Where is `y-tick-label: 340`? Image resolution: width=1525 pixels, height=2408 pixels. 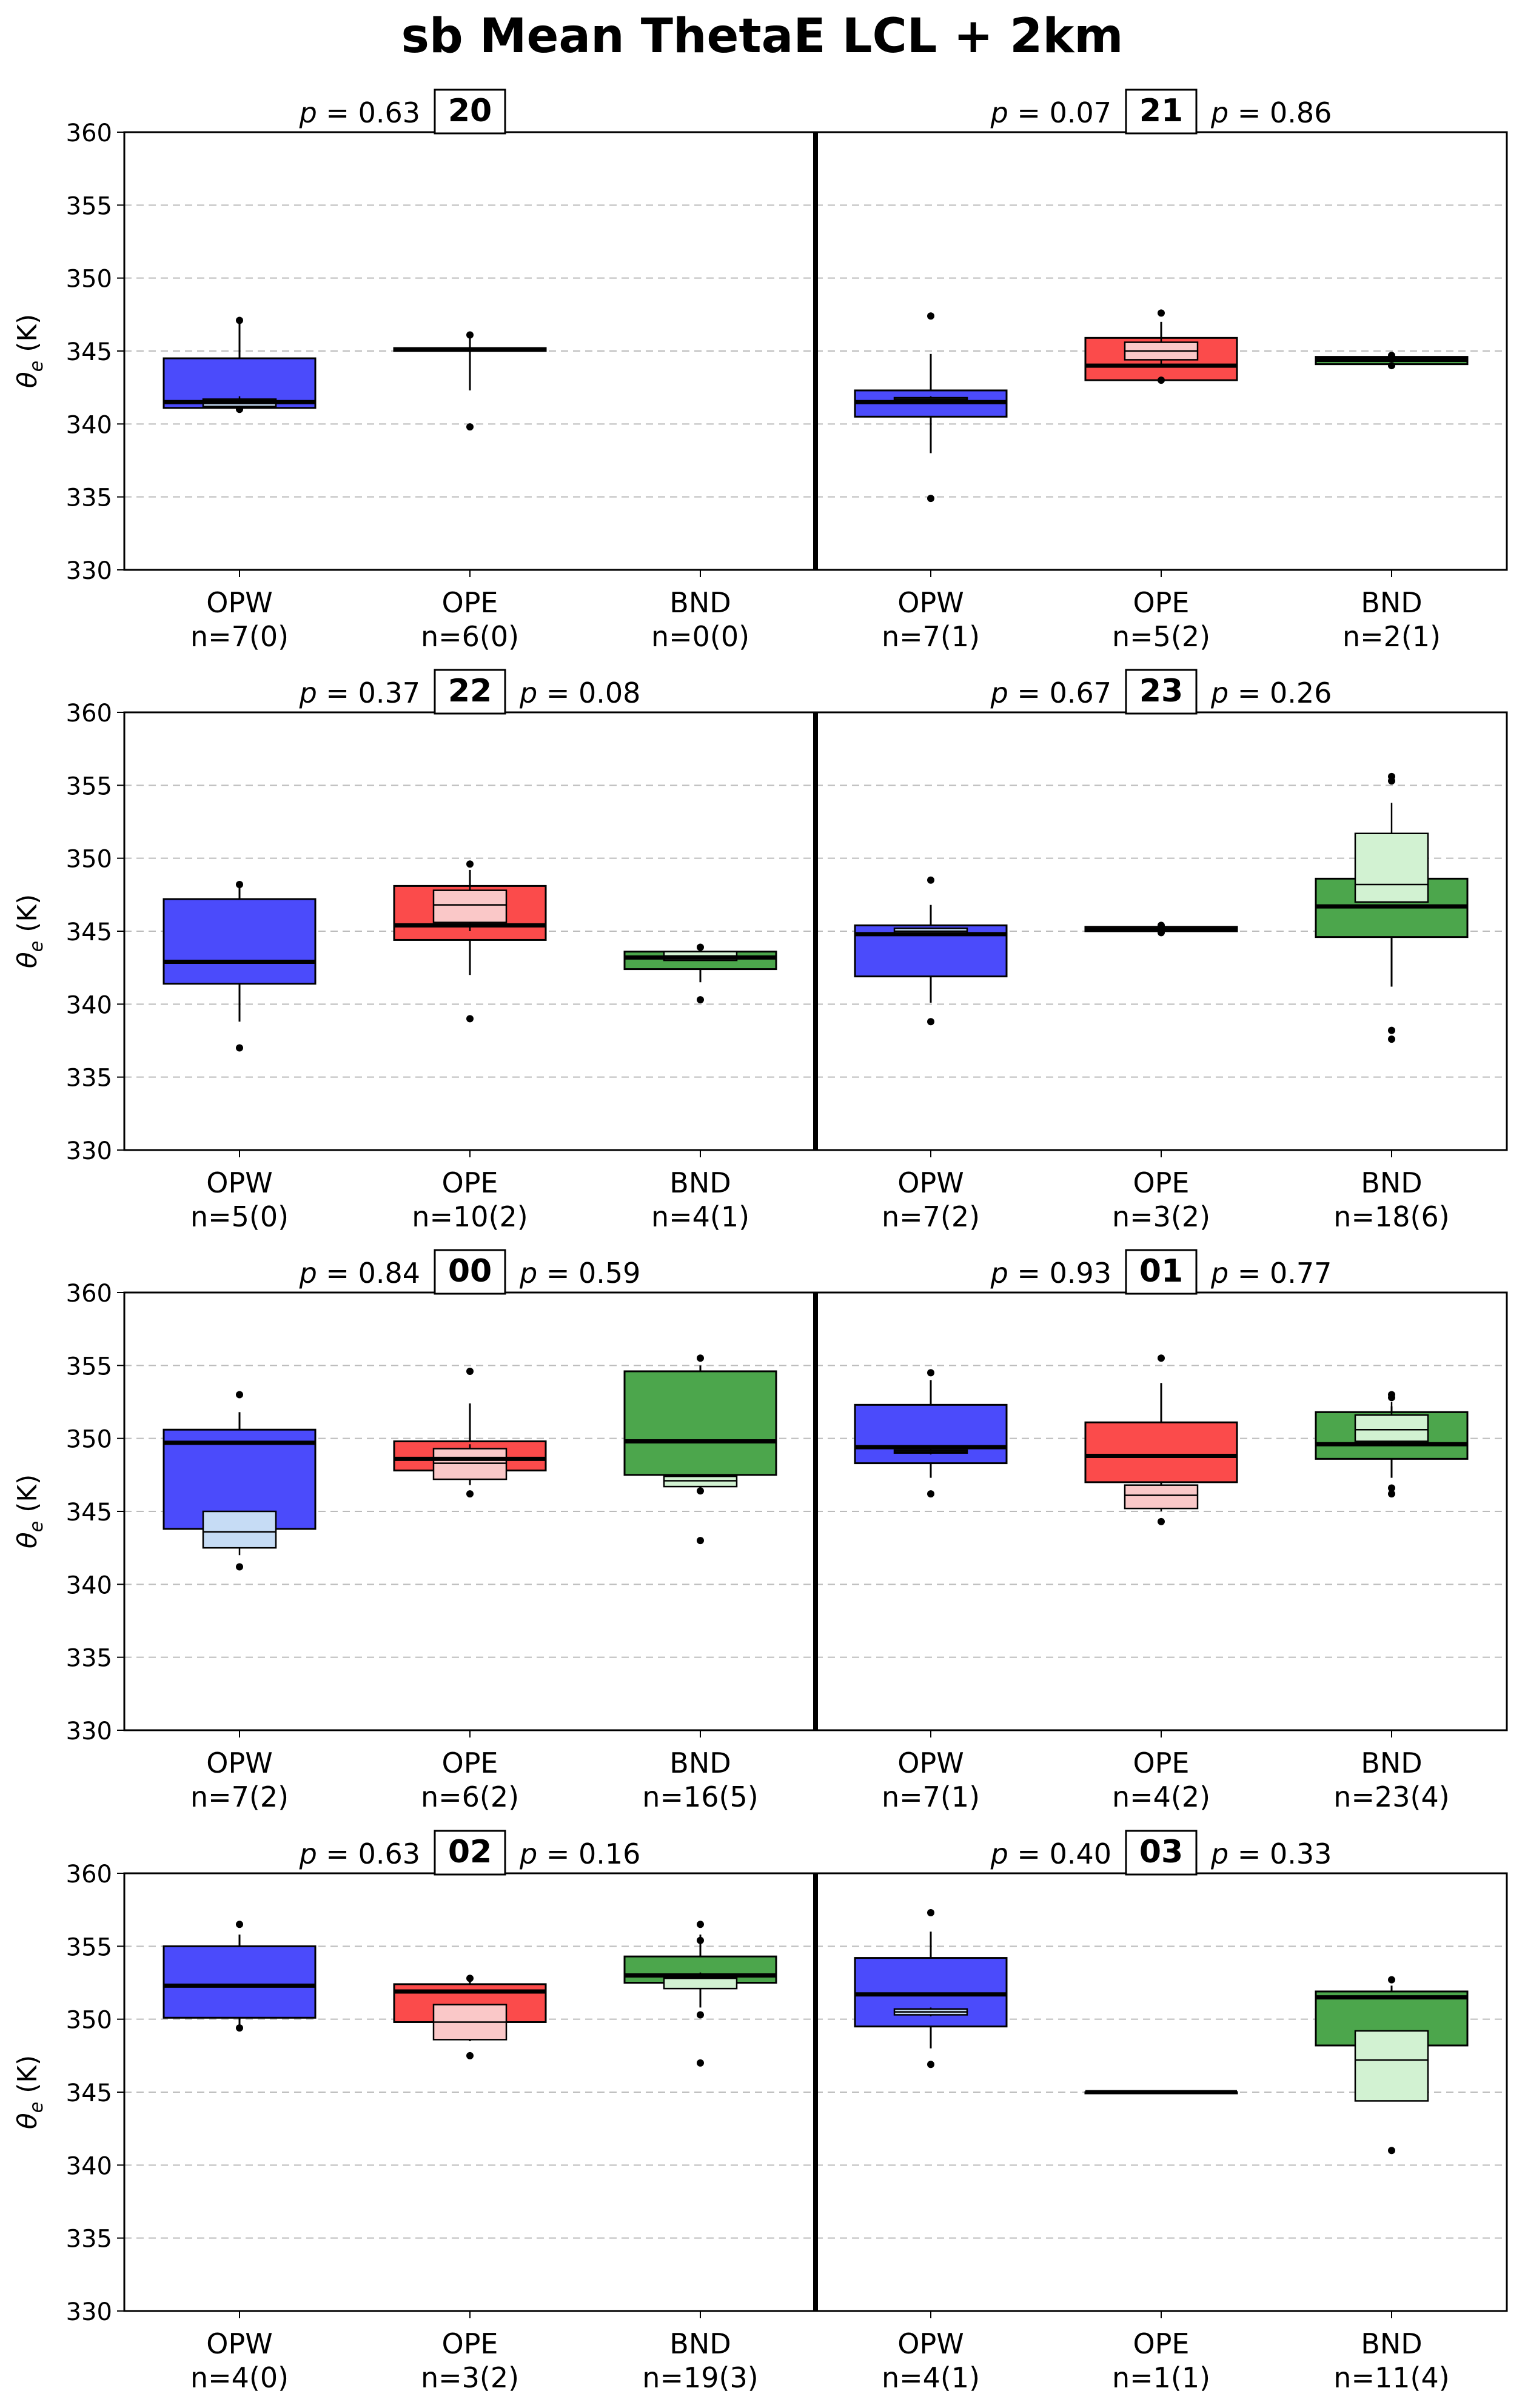 y-tick-label: 340 is located at coordinates (89, 1005).